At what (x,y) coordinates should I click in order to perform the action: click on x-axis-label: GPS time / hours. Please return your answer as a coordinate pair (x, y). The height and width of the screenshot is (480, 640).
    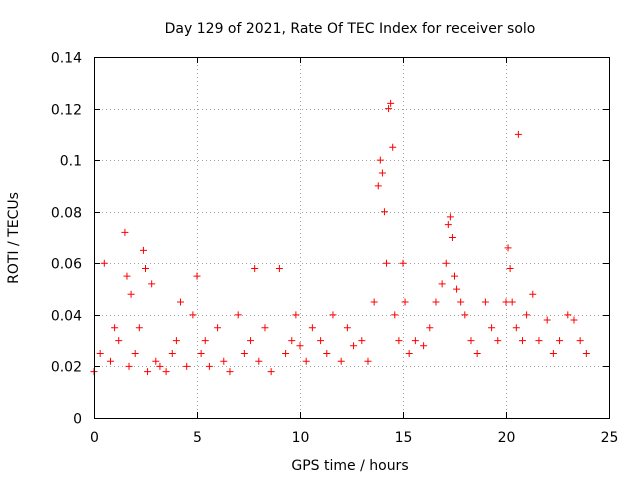
    Looking at the image, I should click on (349, 466).